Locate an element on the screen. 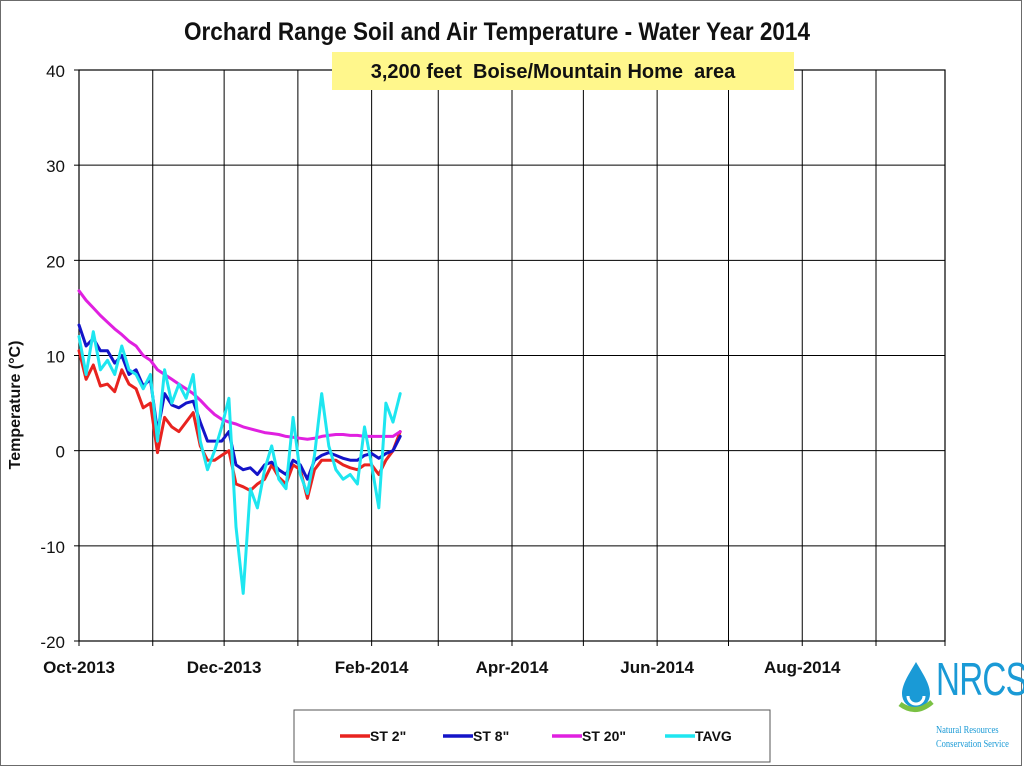  nrcs-subtitle-line-1: Natural Resources is located at coordinates (967, 730).